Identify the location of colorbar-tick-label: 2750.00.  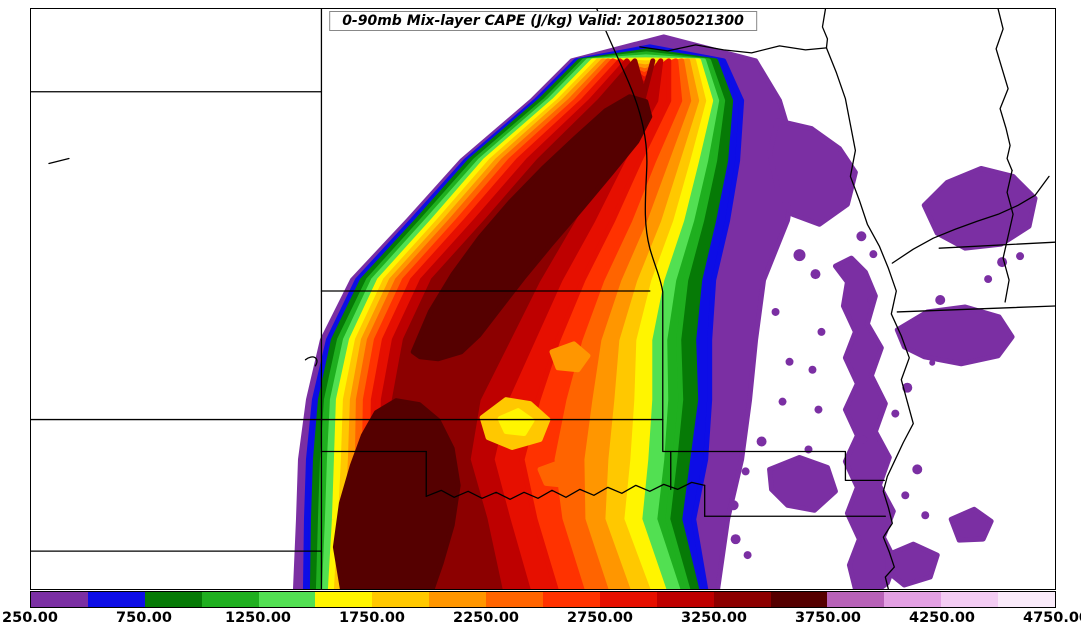
(600, 618).